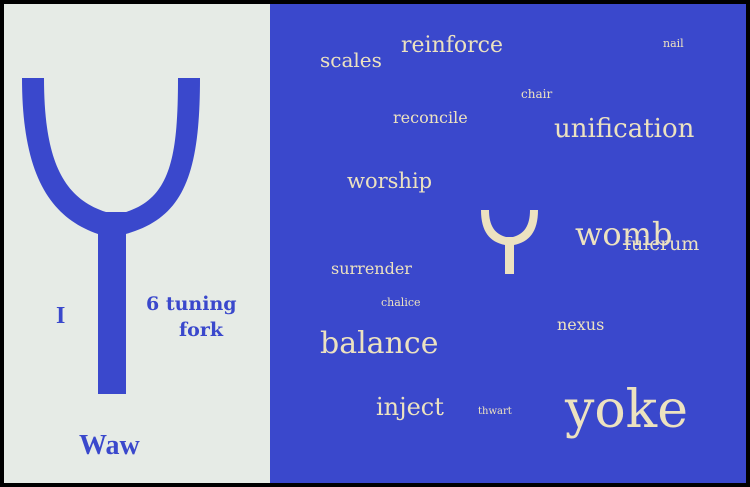 The image size is (750, 487). What do you see at coordinates (452, 45) in the screenshot?
I see `word-reinforce: reinforce` at bounding box center [452, 45].